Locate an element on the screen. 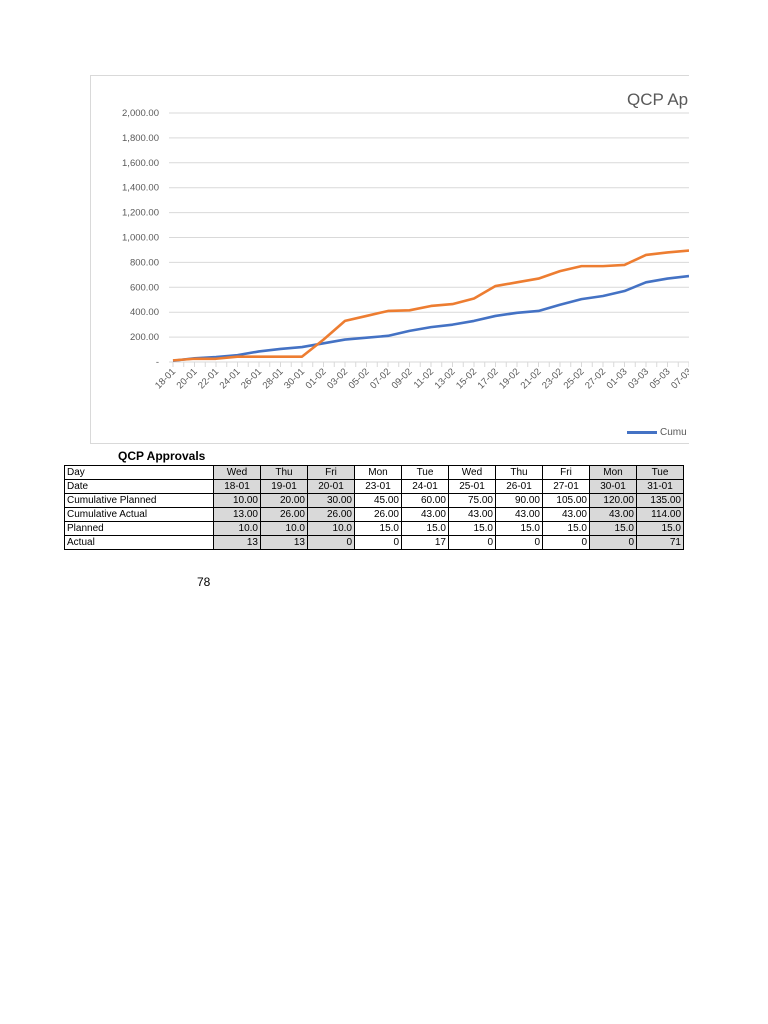 This screenshot has height=1024, width=768. row-label: Cumulative Actual is located at coordinates (139, 514).